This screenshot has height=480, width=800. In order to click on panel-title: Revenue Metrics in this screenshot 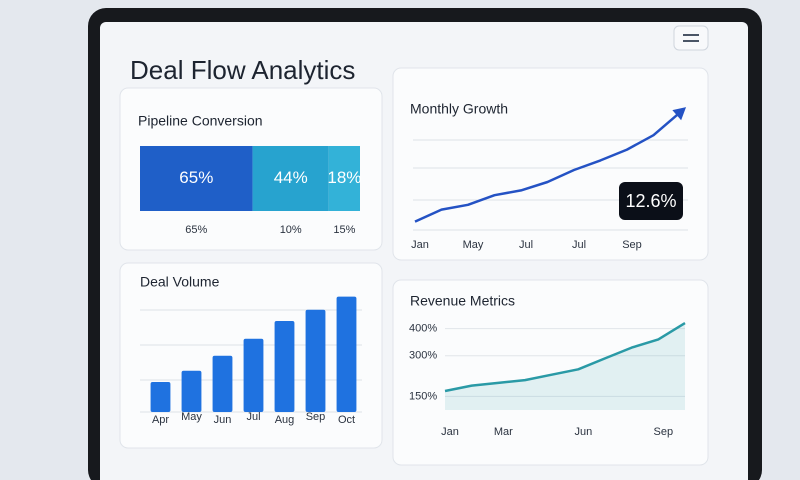, I will do `click(462, 301)`.